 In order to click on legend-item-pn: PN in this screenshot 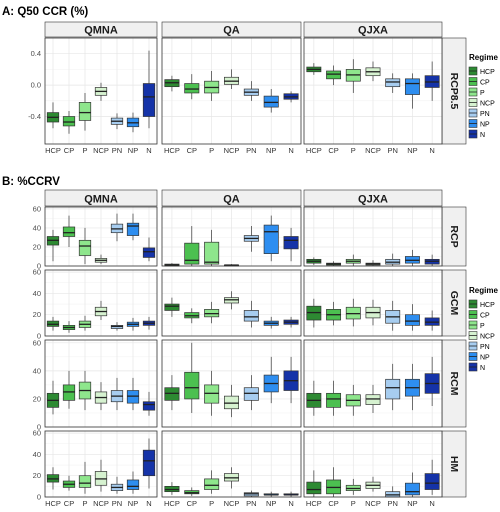, I will do `click(479, 113)`.